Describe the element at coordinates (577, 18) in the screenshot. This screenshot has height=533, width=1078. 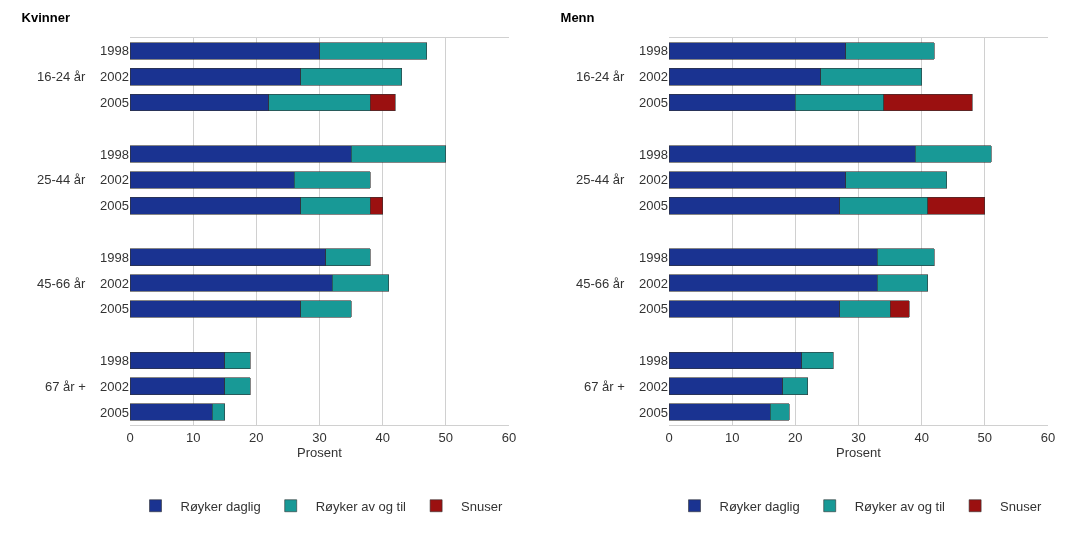
I see `chart-title: Menn` at that location.